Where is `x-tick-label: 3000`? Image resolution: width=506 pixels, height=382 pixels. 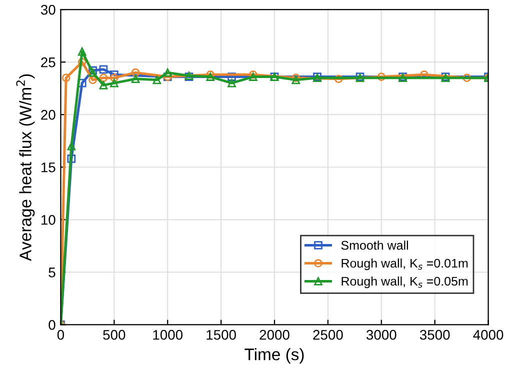 x-tick-label: 3000 is located at coordinates (381, 335).